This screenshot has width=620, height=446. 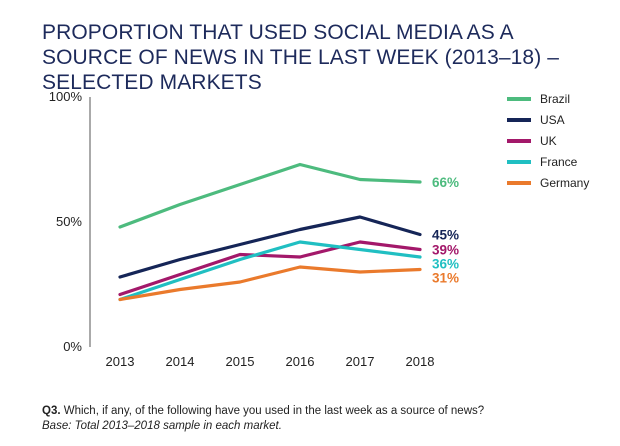 What do you see at coordinates (360, 361) in the screenshot?
I see `x-tick-2017: 2017` at bounding box center [360, 361].